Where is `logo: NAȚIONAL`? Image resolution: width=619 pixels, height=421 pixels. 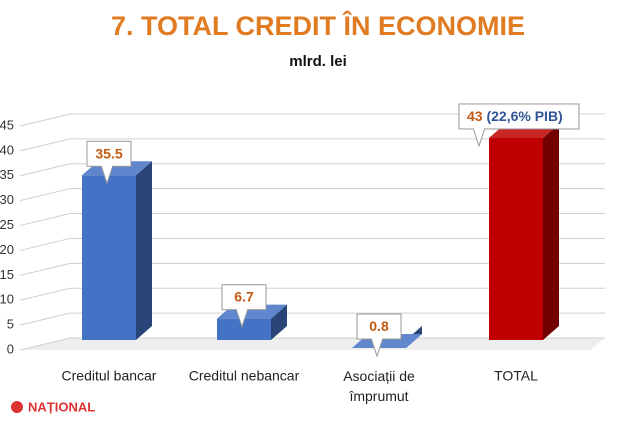
logo: NAȚIONAL is located at coordinates (61, 406).